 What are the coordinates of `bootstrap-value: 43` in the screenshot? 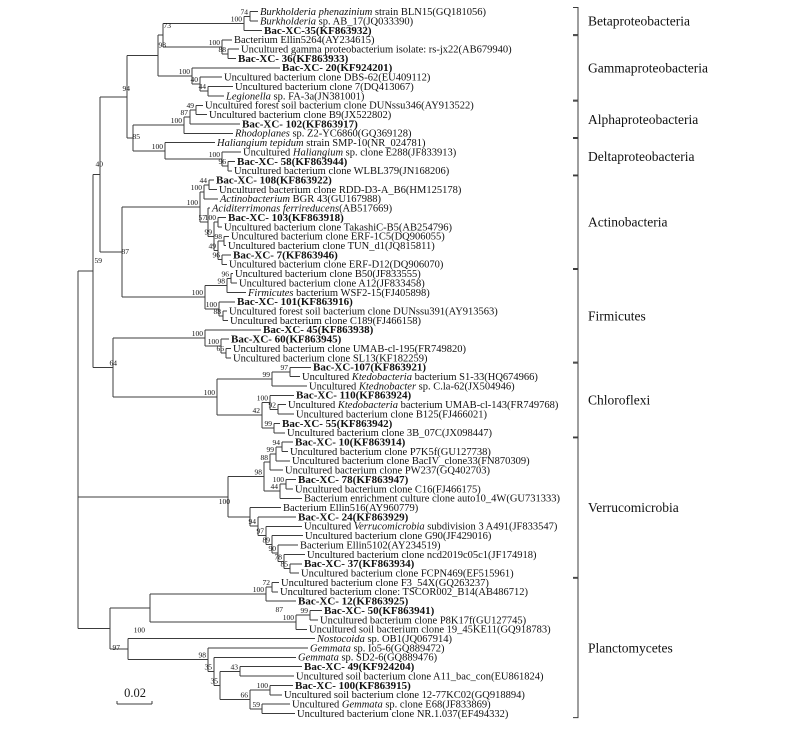 It's located at (235, 666).